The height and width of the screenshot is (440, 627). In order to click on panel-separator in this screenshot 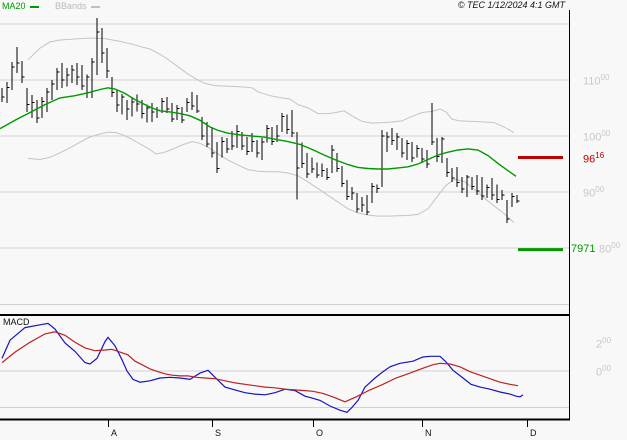, I will do `click(284, 315)`.